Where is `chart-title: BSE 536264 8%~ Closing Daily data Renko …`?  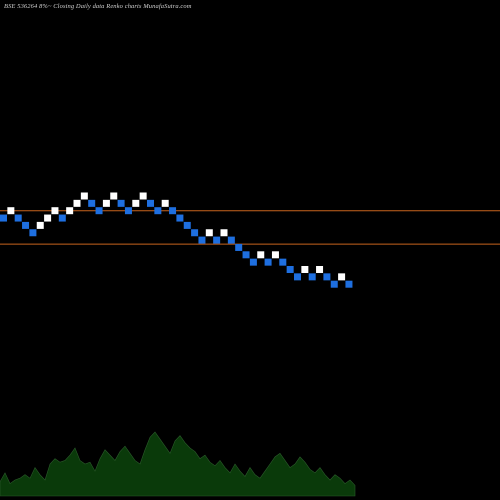
chart-title: BSE 536264 8%~ Closing Daily data Renko … is located at coordinates (98, 6).